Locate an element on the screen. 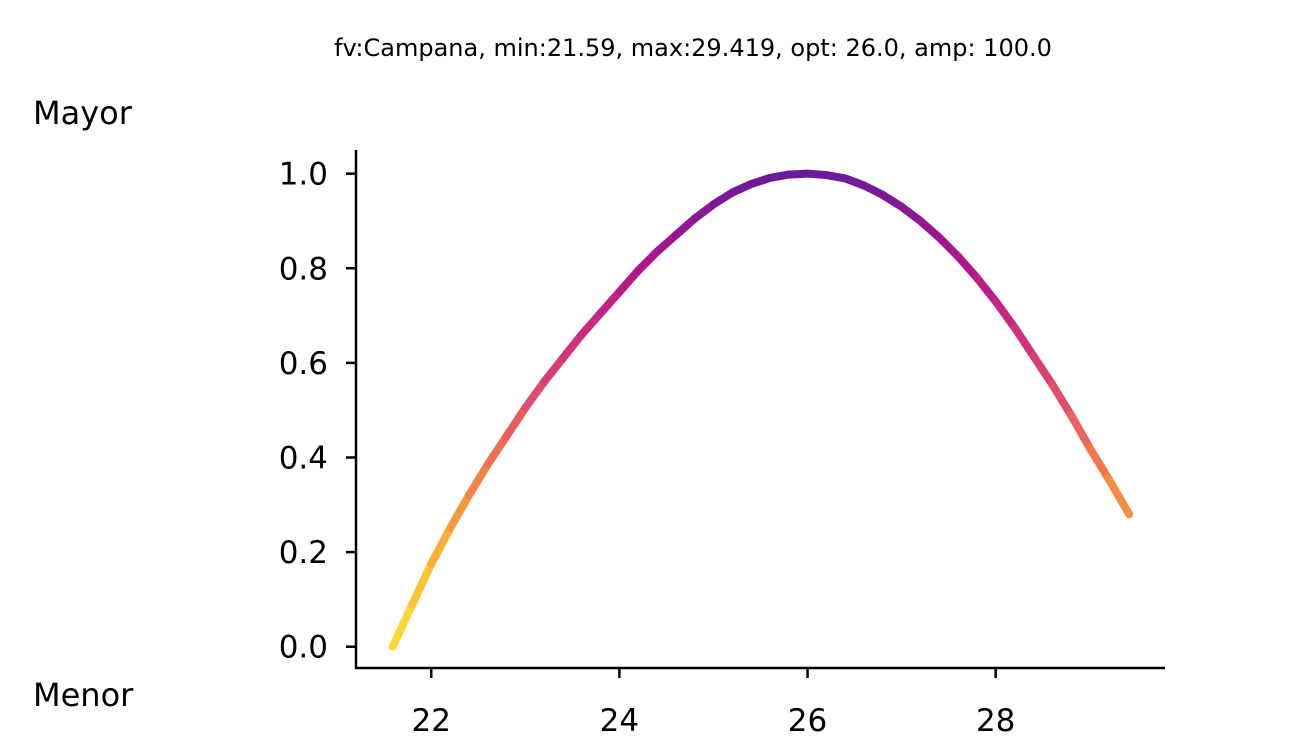  top-label: Mayor is located at coordinates (83, 113).